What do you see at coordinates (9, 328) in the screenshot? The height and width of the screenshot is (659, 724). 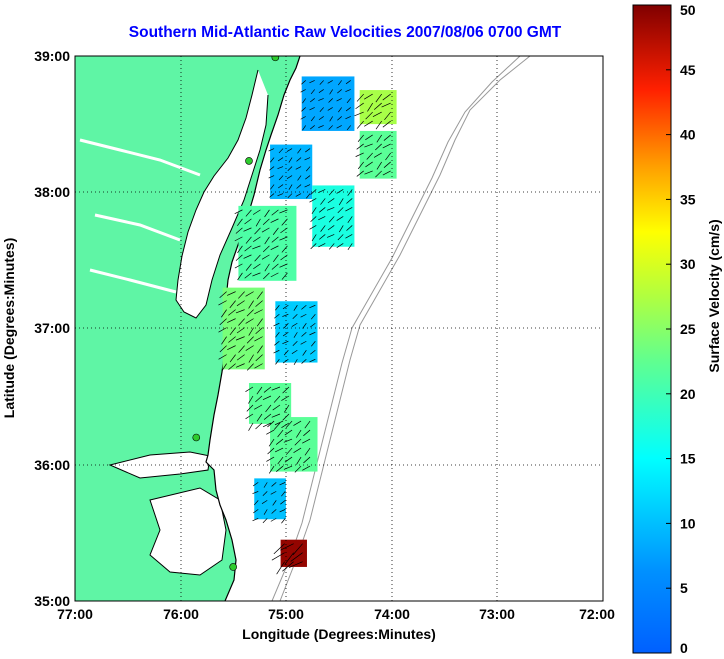 I see `y-axis-label: Latitude (Degrees:Minutes)` at bounding box center [9, 328].